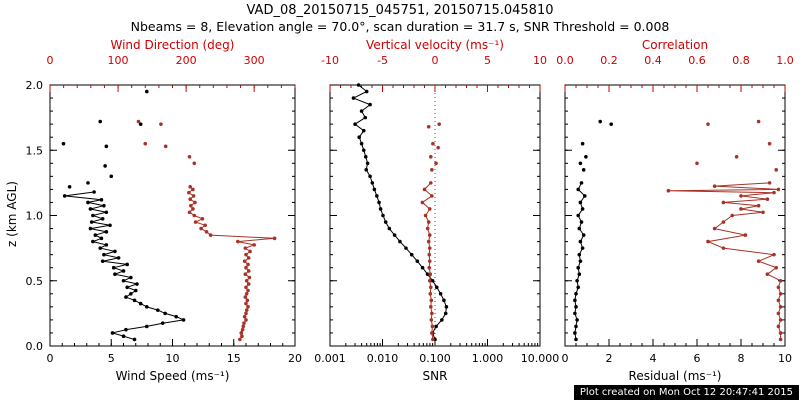 Image resolution: width=800 pixels, height=400 pixels. Describe the element at coordinates (609, 358) in the screenshot. I see `svg-text: 2` at that location.